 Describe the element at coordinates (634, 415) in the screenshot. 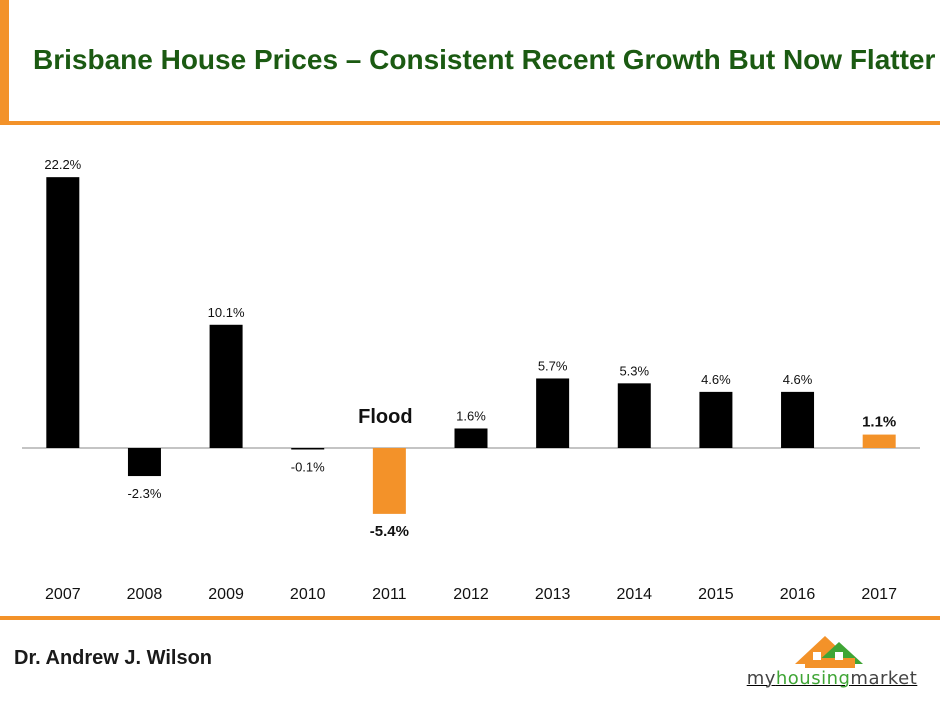

I see `bar-2014` at that location.